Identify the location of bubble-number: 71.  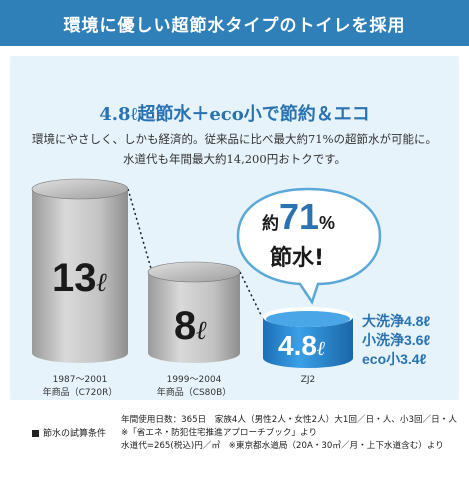
(299, 216).